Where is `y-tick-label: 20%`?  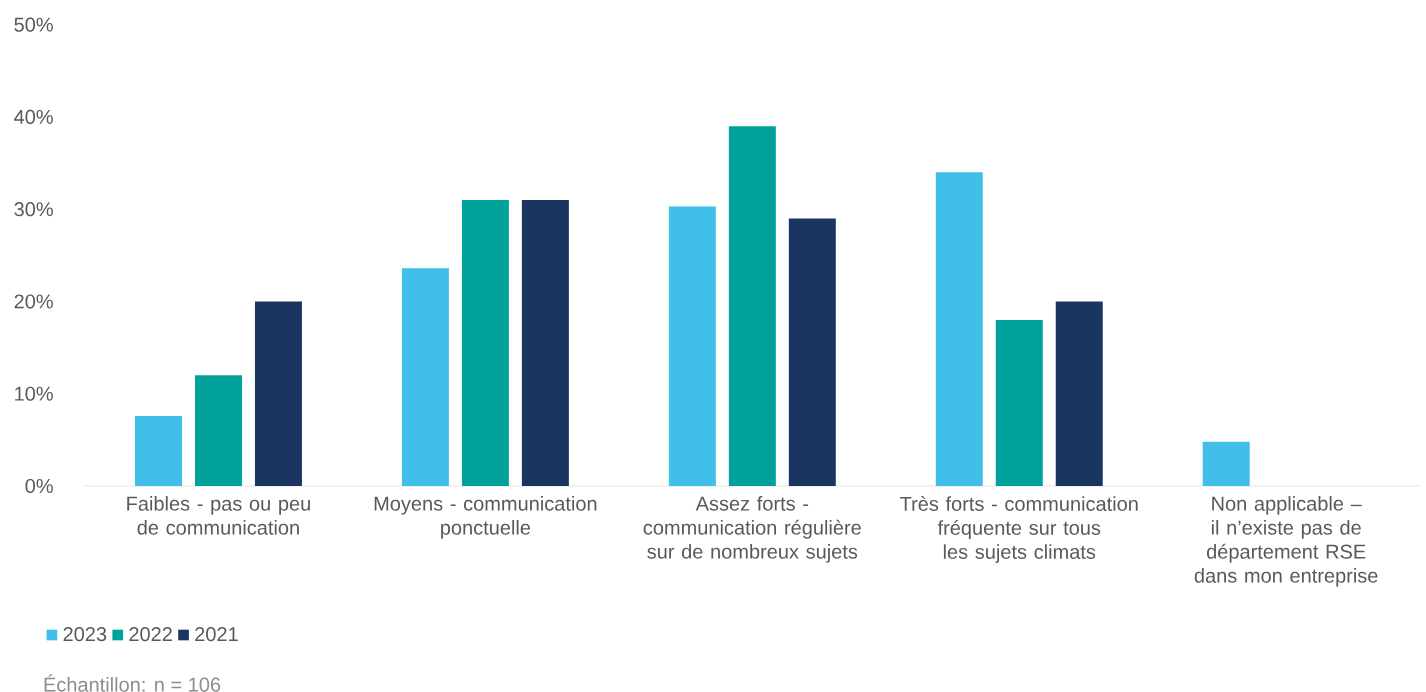 y-tick-label: 20% is located at coordinates (33, 301).